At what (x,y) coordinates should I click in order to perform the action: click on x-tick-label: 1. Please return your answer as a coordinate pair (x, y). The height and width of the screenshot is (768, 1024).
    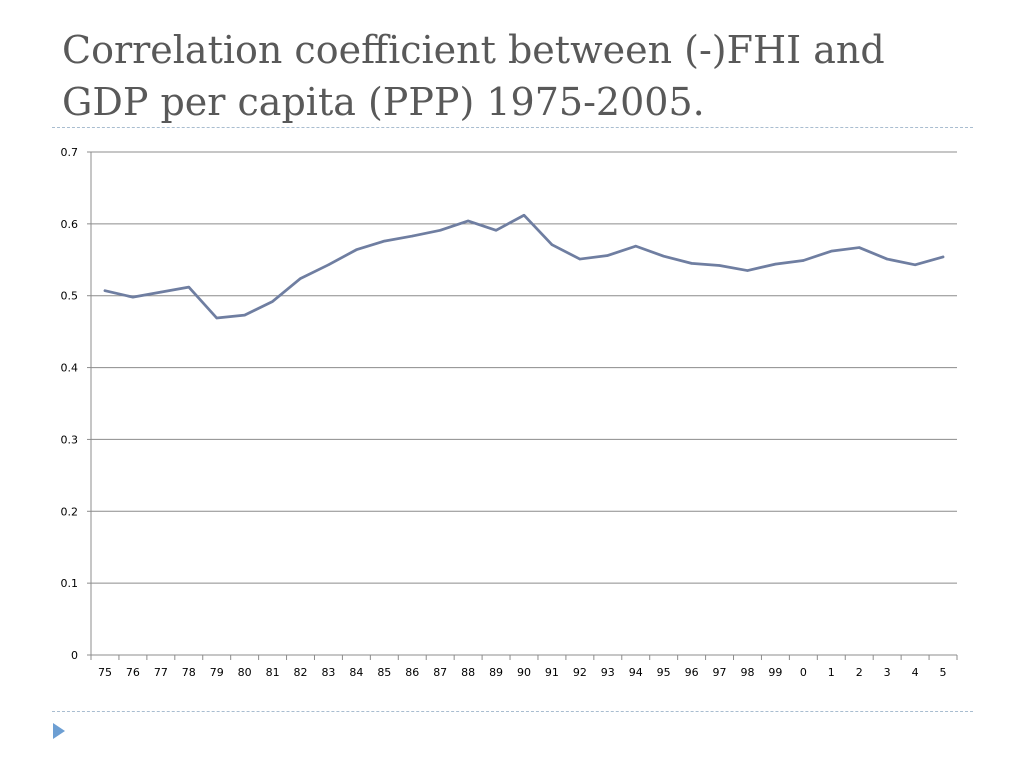
    Looking at the image, I should click on (831, 672).